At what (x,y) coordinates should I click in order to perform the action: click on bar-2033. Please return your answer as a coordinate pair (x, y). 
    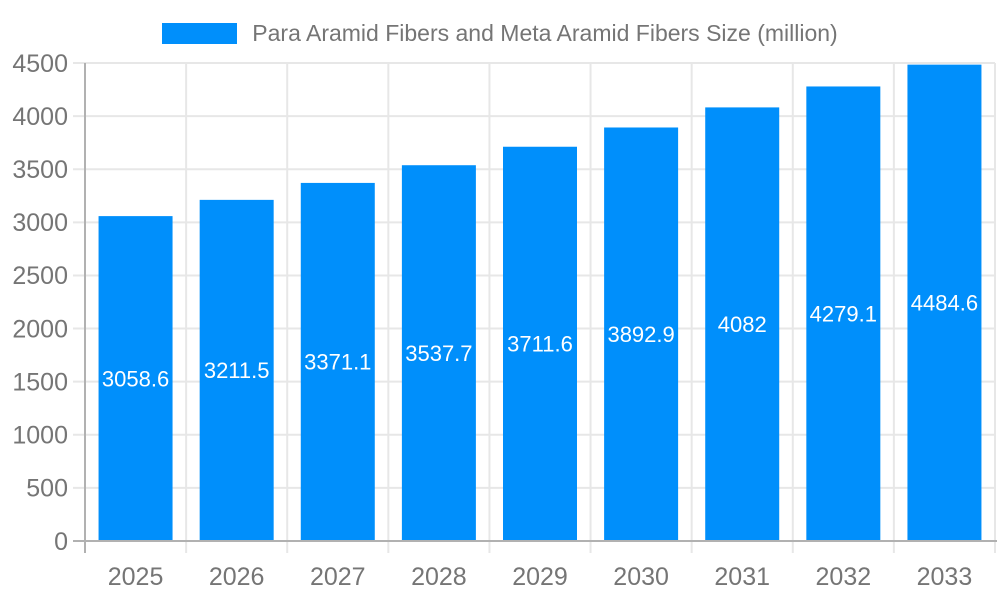
    Looking at the image, I should click on (944, 303).